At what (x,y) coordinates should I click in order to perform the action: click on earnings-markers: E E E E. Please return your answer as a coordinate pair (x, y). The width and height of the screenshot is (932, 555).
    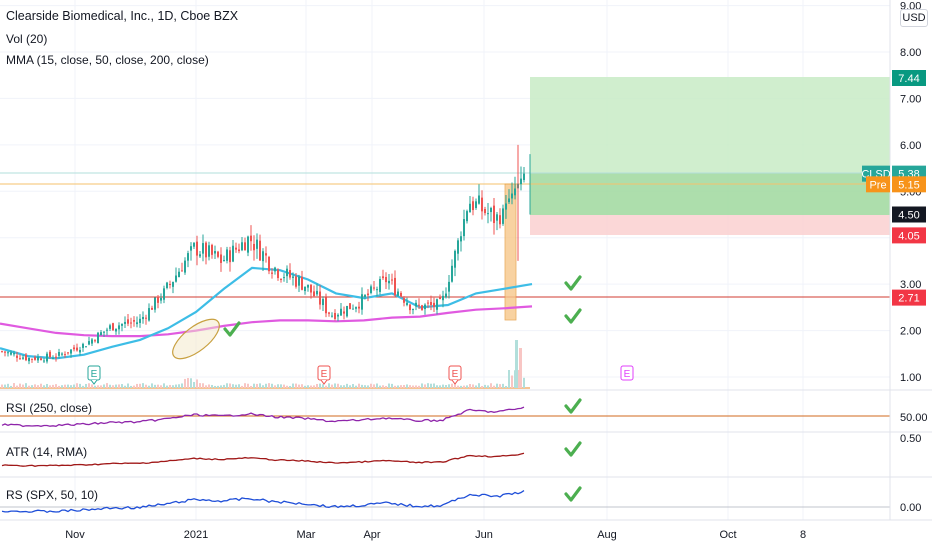
    Looking at the image, I should click on (360, 375).